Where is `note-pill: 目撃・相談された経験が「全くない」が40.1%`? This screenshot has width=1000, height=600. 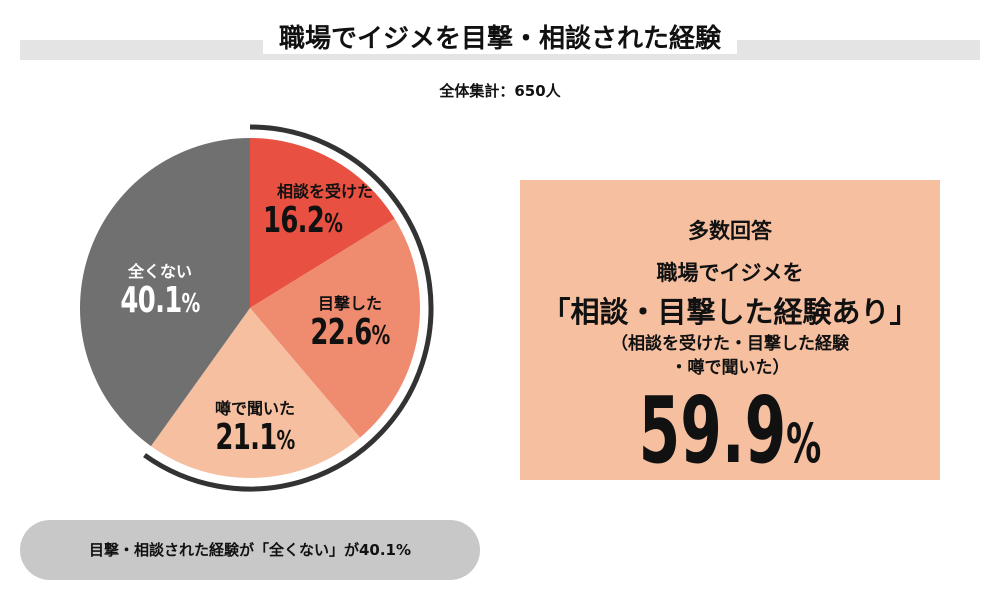
note-pill: 目撃・相談された経験が「全くない」が40.1% is located at coordinates (250, 550).